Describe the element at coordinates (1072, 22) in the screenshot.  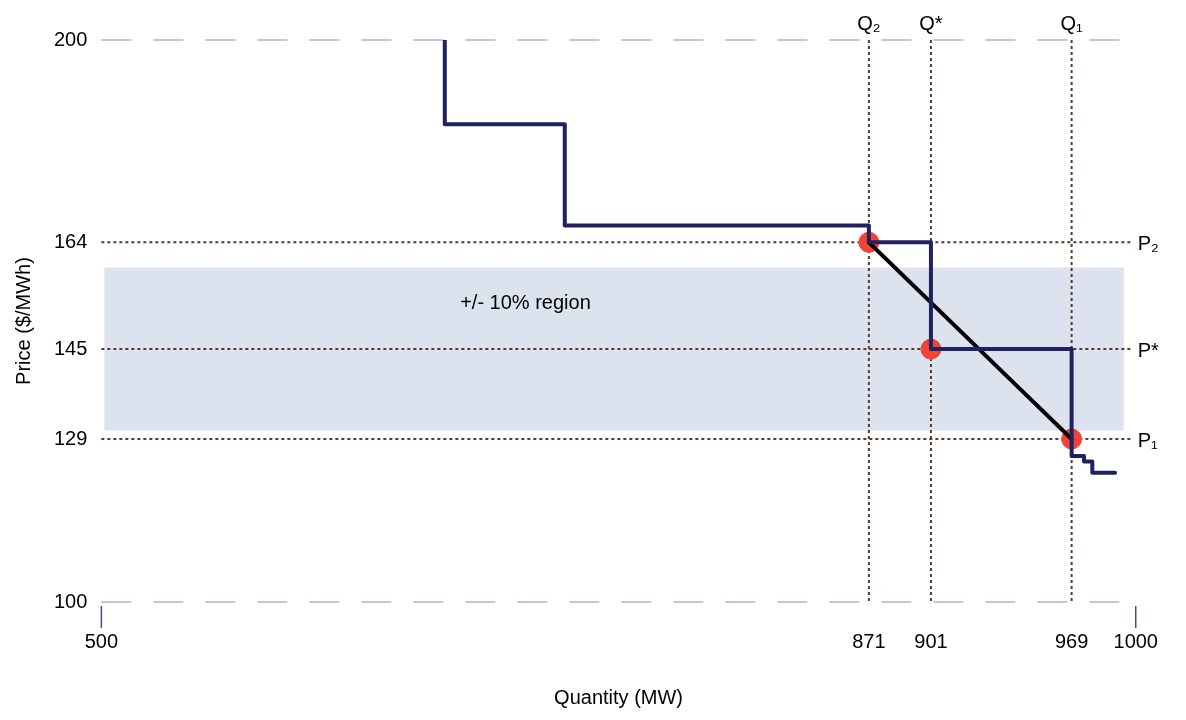
I see `ref-line-label: Q₁` at that location.